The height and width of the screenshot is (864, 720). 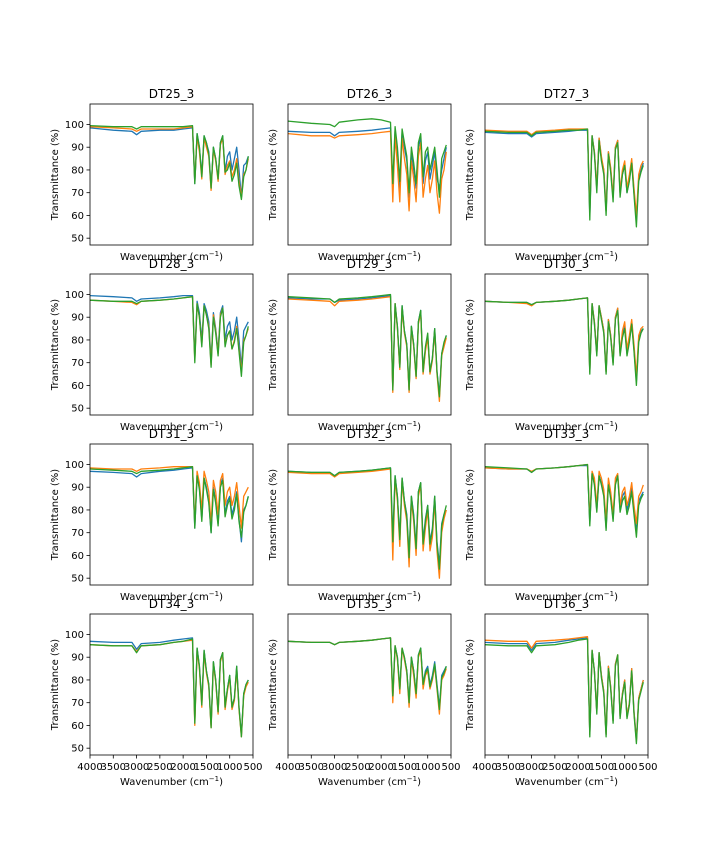 I want to click on subplot-title: DT26_3, so click(x=369, y=94).